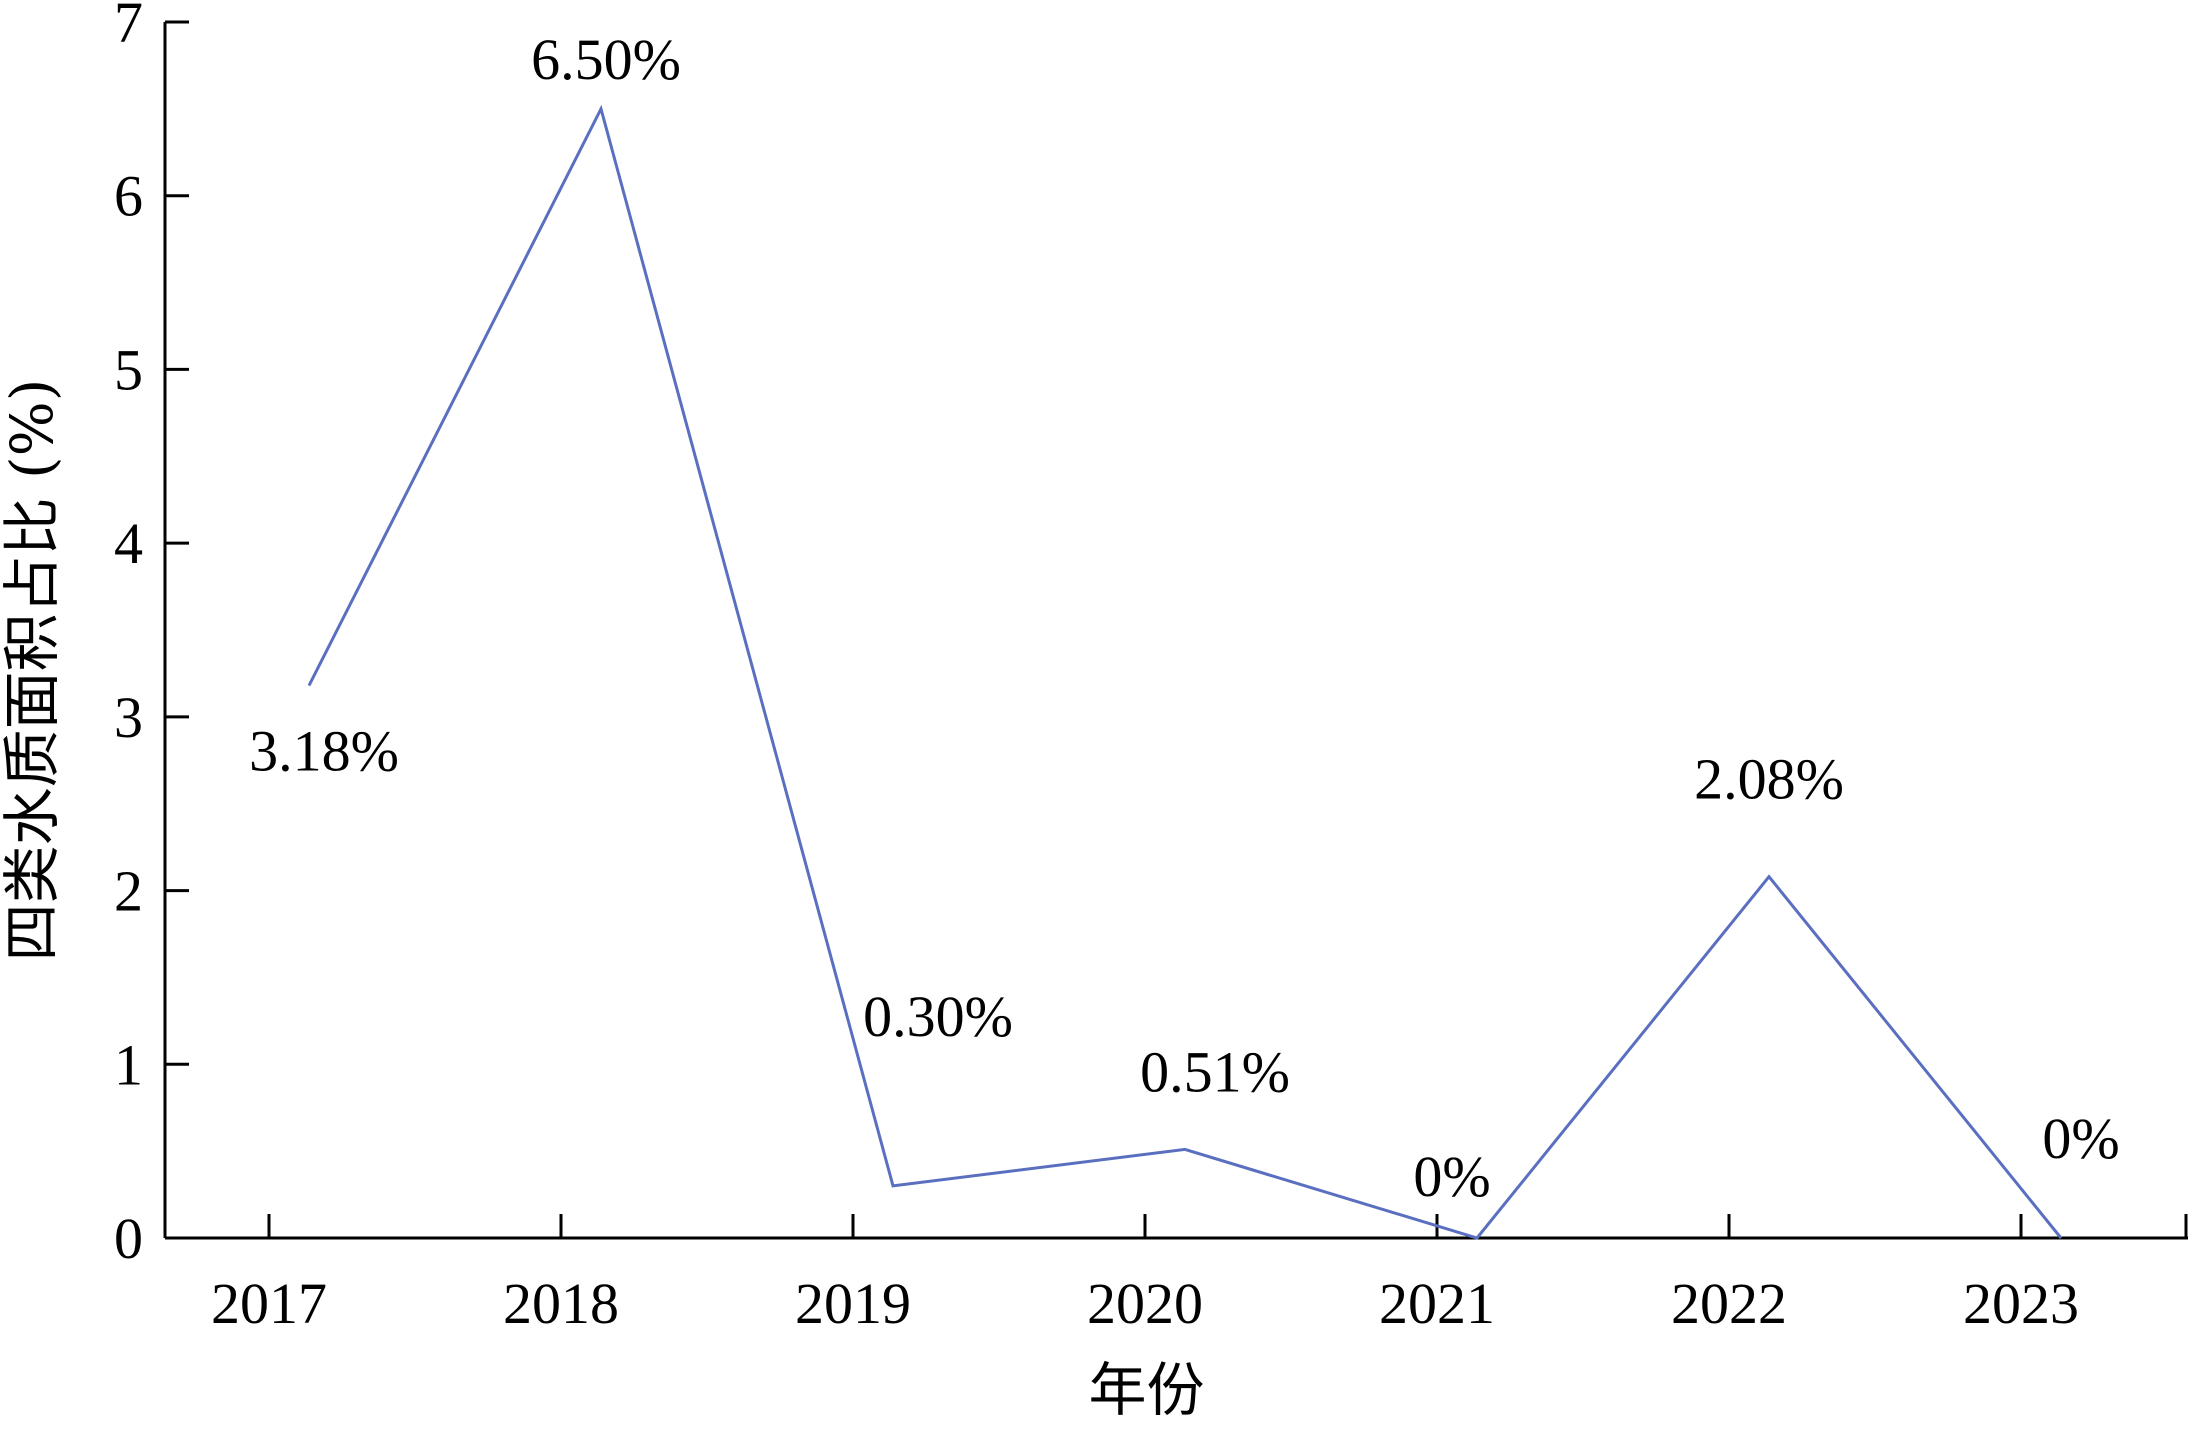 The height and width of the screenshot is (1431, 2194). Describe the element at coordinates (324, 751) in the screenshot. I see `data-label: 3.18%` at that location.